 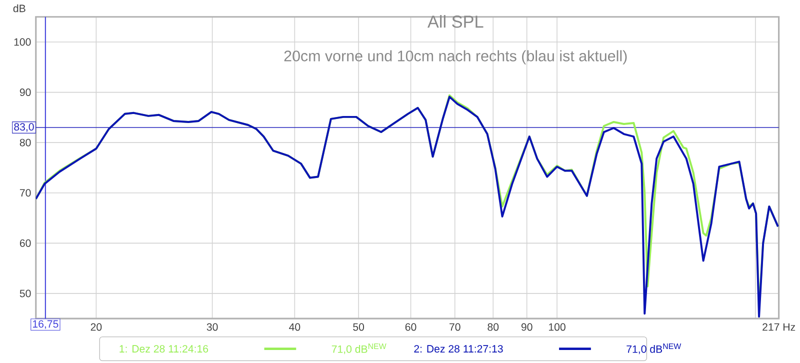 What do you see at coordinates (294, 327) in the screenshot?
I see `x-tick-label: 40` at bounding box center [294, 327].